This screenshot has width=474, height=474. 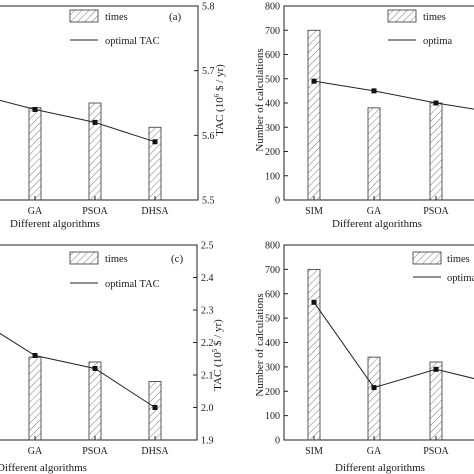 I want to click on panel-a-xlabel: Different algorithms, so click(x=55, y=224).